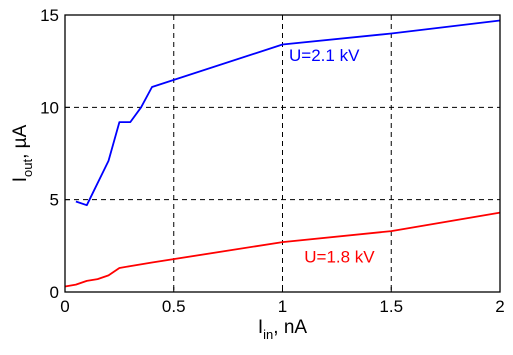  Describe the element at coordinates (27, 168) in the screenshot. I see `y-axis-label-sub: out` at that location.